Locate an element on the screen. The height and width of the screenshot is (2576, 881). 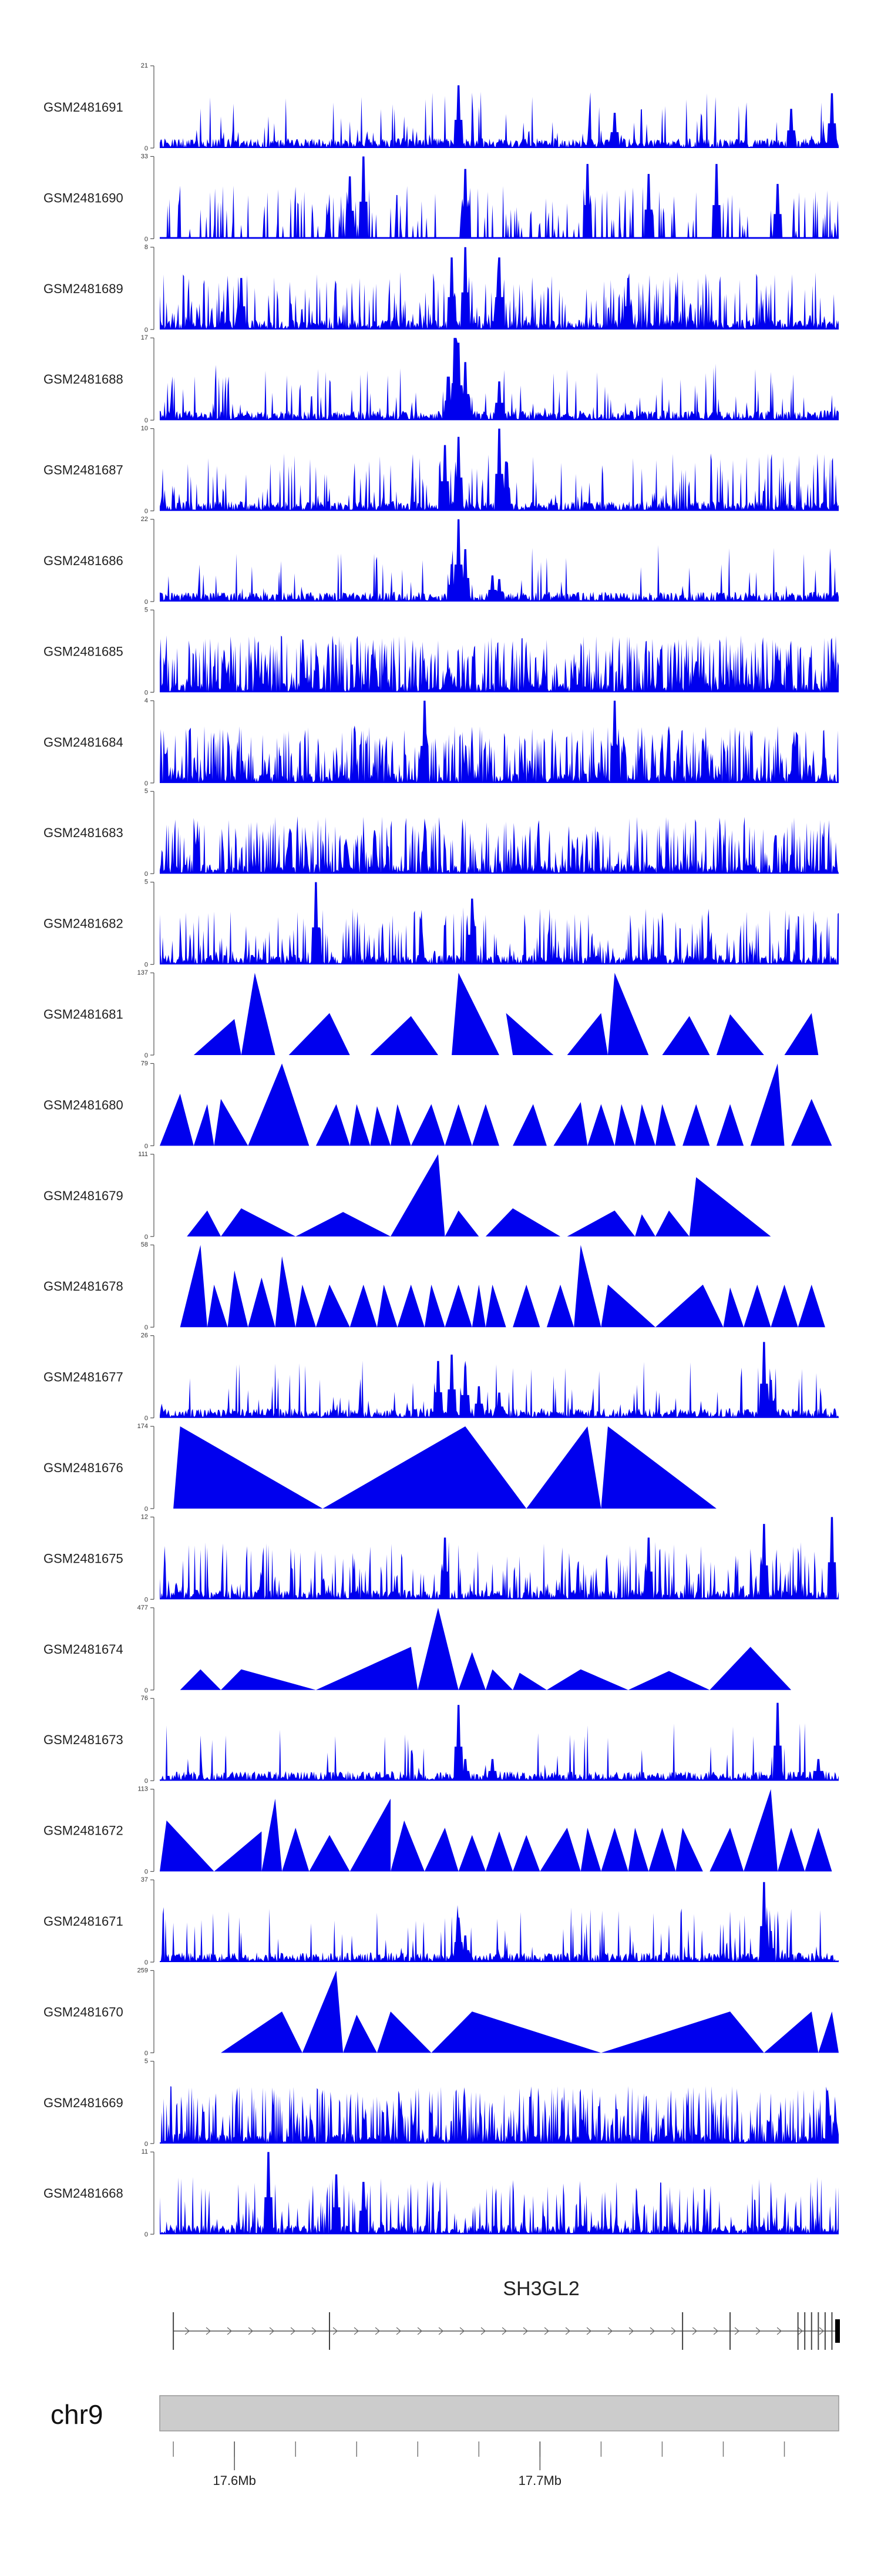
track-label: GSM2481690 is located at coordinates (83, 198).